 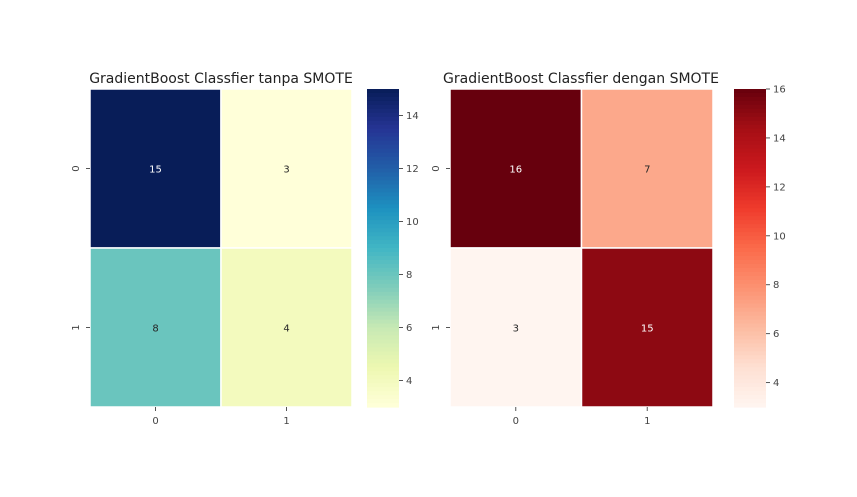 What do you see at coordinates (779, 90) in the screenshot?
I see `colorbar-tick-label: 16` at bounding box center [779, 90].